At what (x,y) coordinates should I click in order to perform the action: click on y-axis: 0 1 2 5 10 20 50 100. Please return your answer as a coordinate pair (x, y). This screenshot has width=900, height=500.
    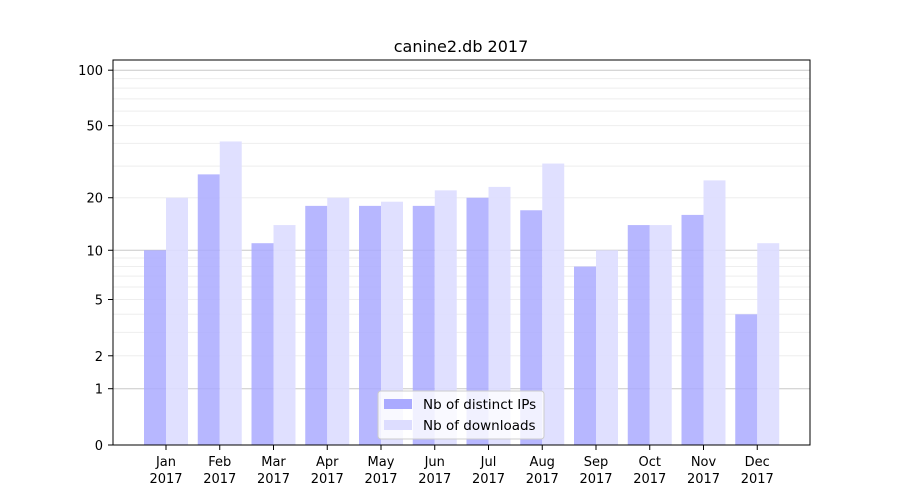
    Looking at the image, I should click on (95, 259).